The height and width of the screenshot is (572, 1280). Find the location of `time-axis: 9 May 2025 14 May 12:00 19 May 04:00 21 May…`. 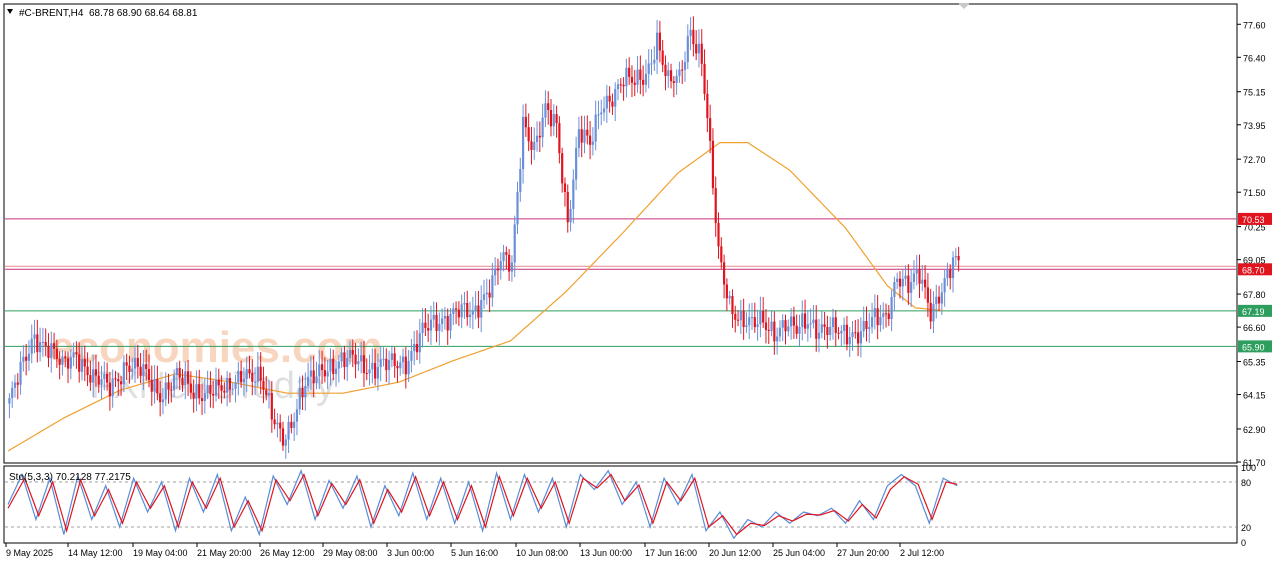

time-axis: 9 May 2025 14 May 12:00 19 May 04:00 21 May… is located at coordinates (474, 550).